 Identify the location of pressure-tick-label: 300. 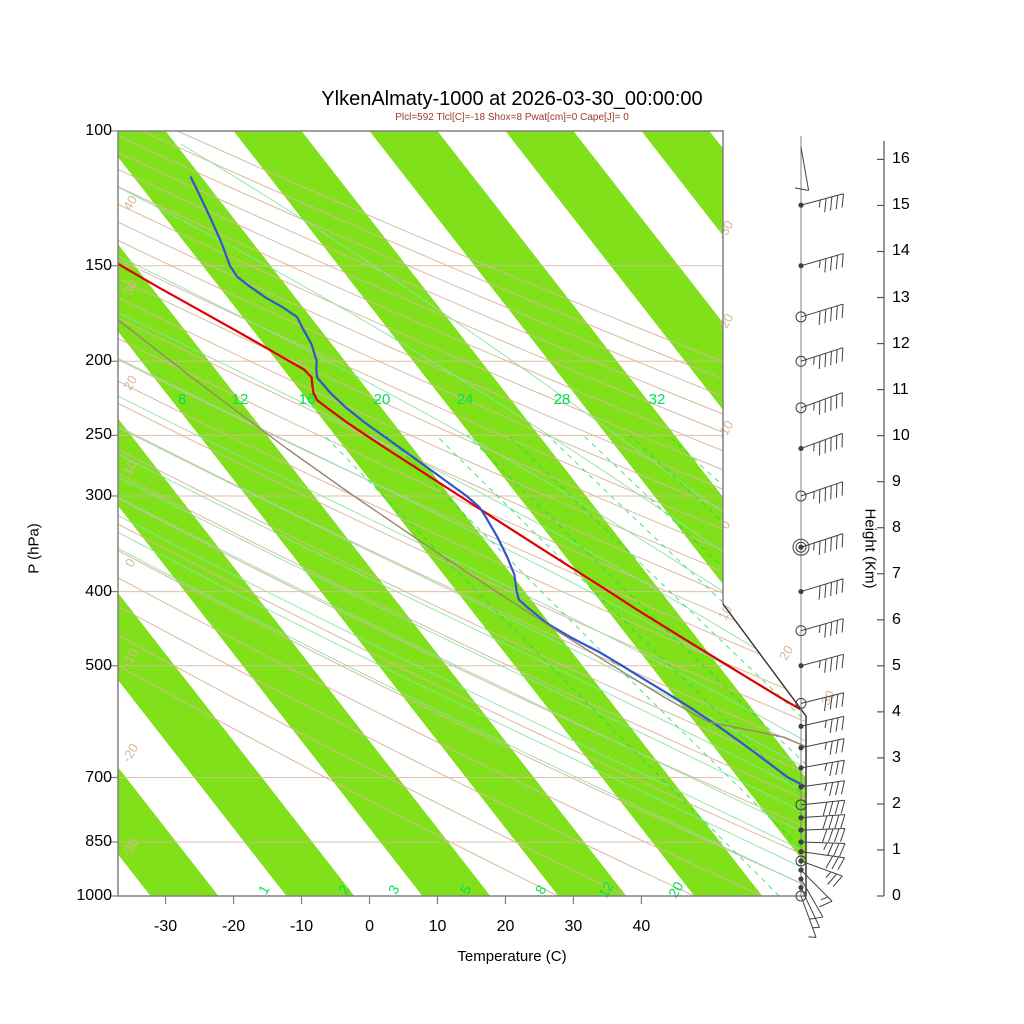
(98, 495).